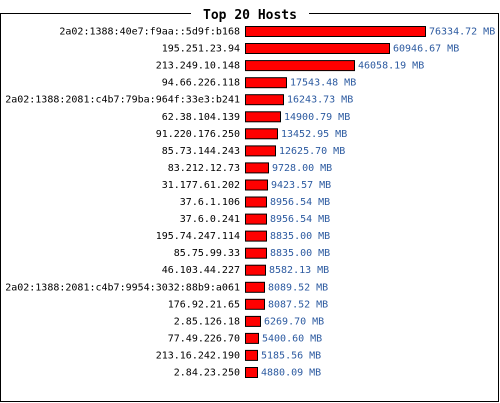  What do you see at coordinates (299, 270) in the screenshot?
I see `value-label: 8582.13 MB` at bounding box center [299, 270].